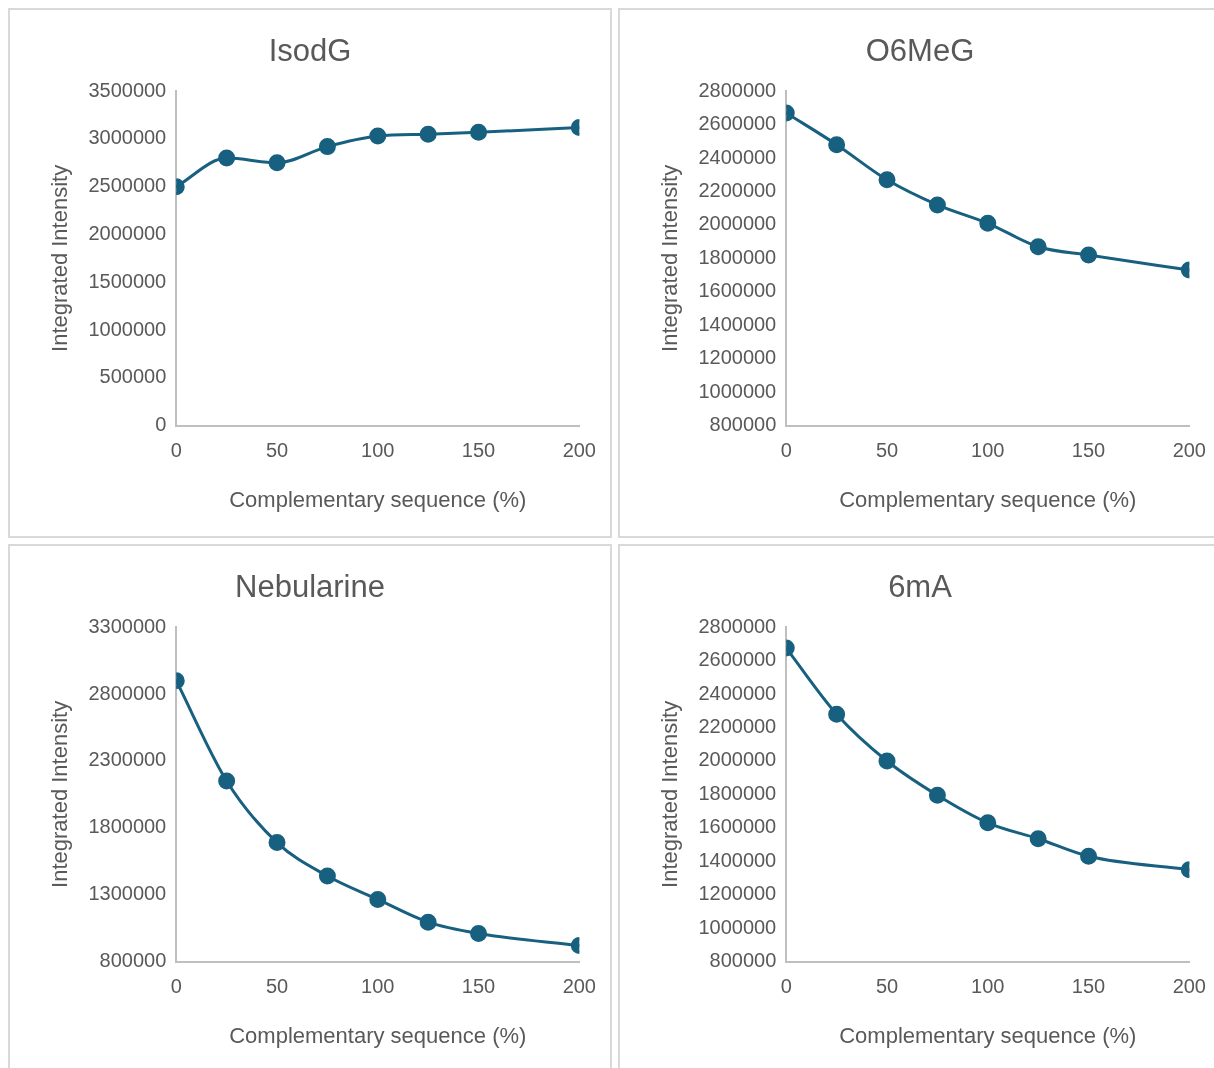 This screenshot has width=1214, height=1068. Describe the element at coordinates (127, 625) in the screenshot. I see `y-tick-label: 3300000` at that location.